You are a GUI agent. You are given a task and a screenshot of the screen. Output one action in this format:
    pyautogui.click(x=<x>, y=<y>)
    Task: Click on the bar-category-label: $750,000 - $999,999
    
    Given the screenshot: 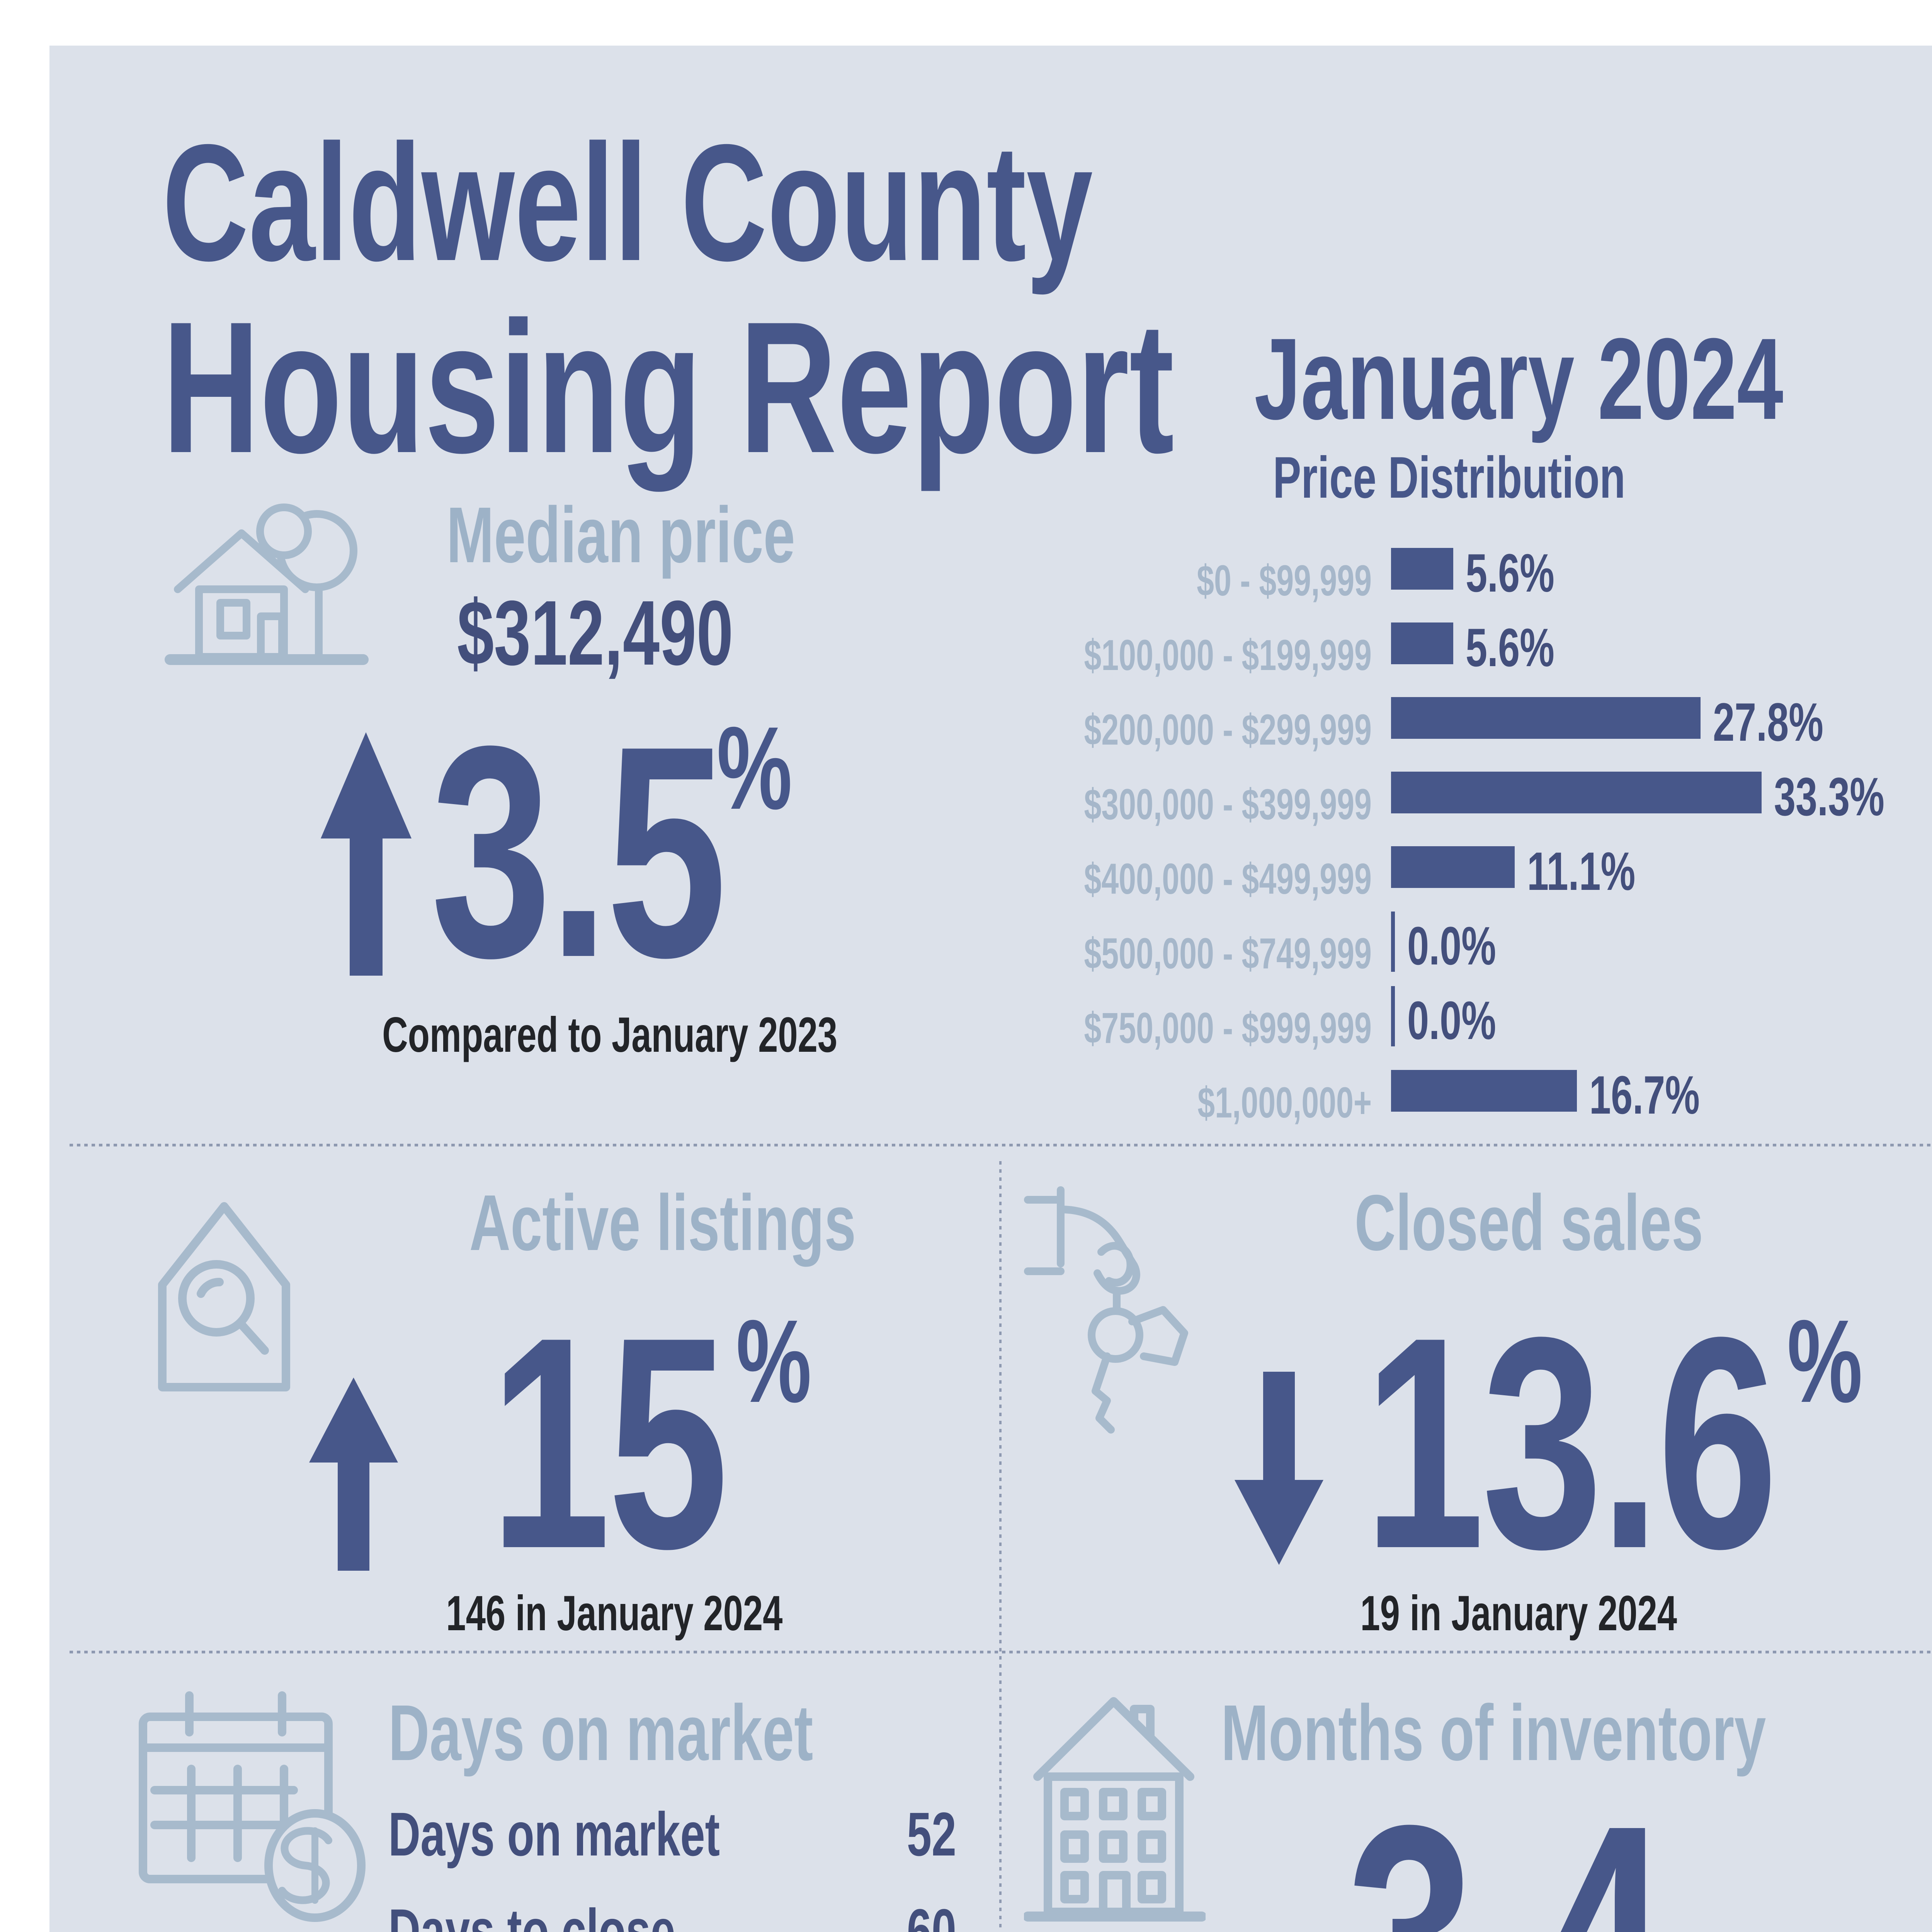 What is the action you would take?
    pyautogui.click(x=1088, y=1028)
    